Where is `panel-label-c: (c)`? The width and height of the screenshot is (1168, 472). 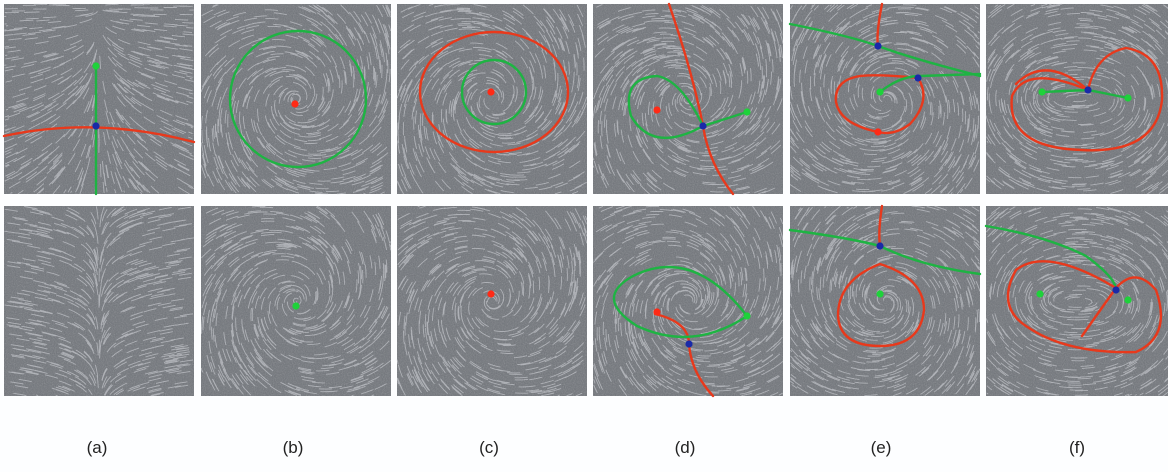
panel-label-c: (c) is located at coordinates (489, 447).